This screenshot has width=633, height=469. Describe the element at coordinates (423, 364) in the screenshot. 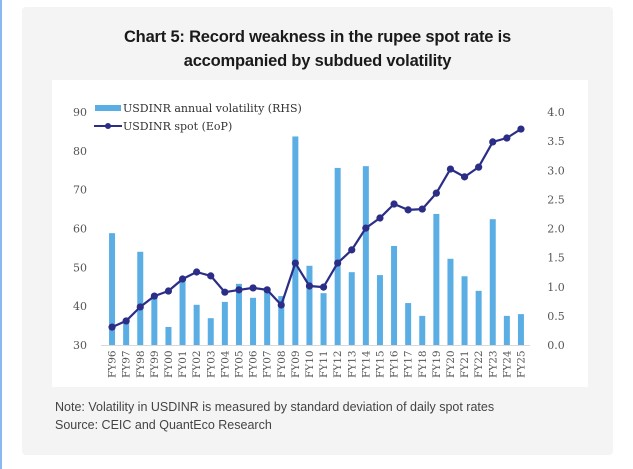

I see `x-axis-tick-label: FY18` at that location.